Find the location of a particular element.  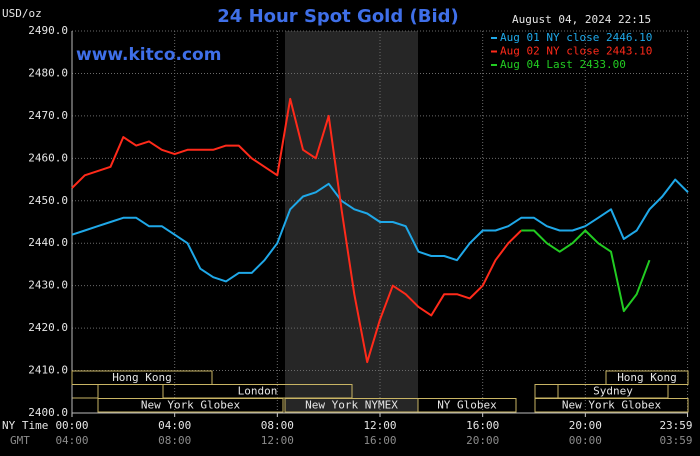

x-tick-label: 00:00 is located at coordinates (71, 425).